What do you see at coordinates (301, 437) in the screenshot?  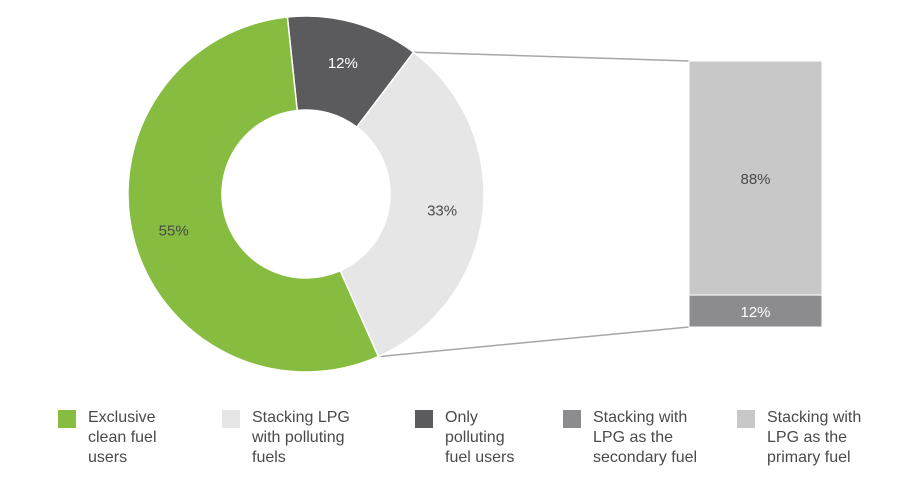 I see `legend-label: Stacking LPG with polluting fuels` at bounding box center [301, 437].